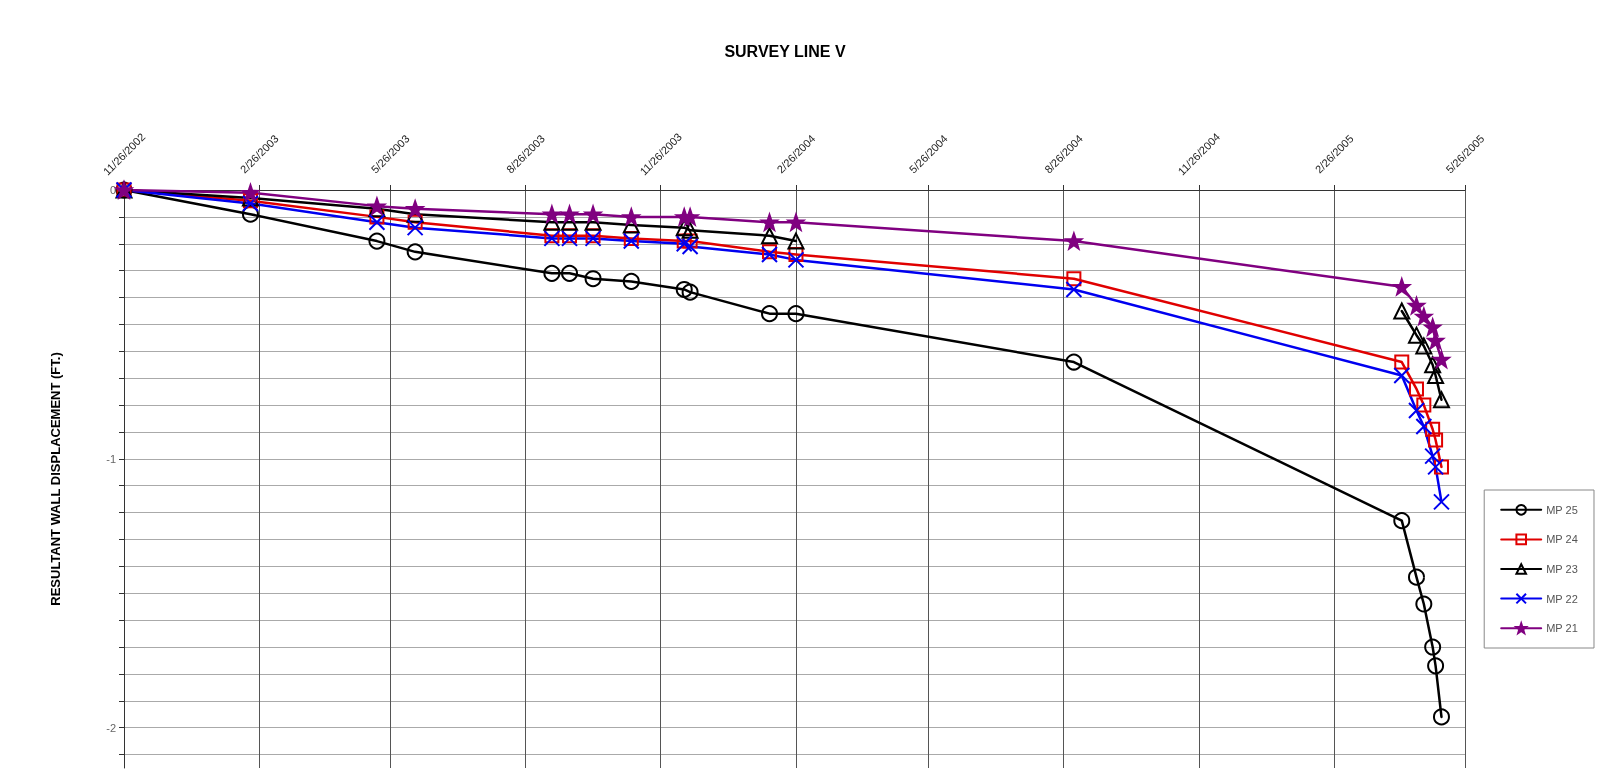 The width and height of the screenshot is (1598, 774). I want to click on legend-label: MP 24, so click(1562, 539).